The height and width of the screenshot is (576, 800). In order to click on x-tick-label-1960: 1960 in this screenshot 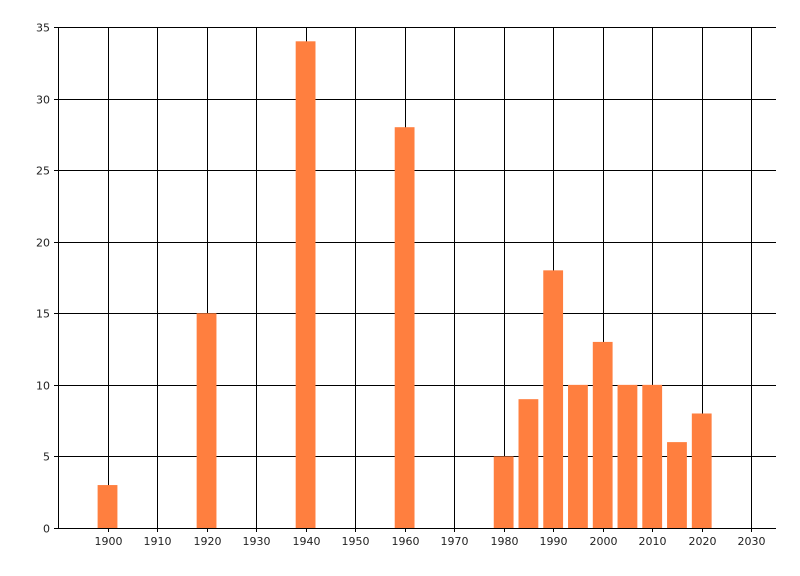, I will do `click(406, 541)`.